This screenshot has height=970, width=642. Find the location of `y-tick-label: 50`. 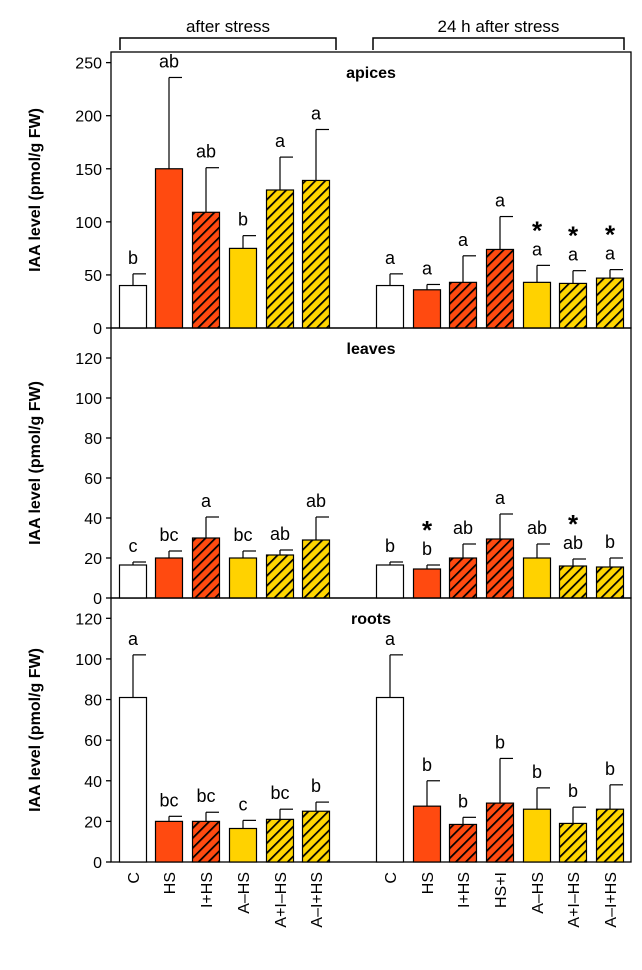

y-tick-label: 50 is located at coordinates (93, 276).